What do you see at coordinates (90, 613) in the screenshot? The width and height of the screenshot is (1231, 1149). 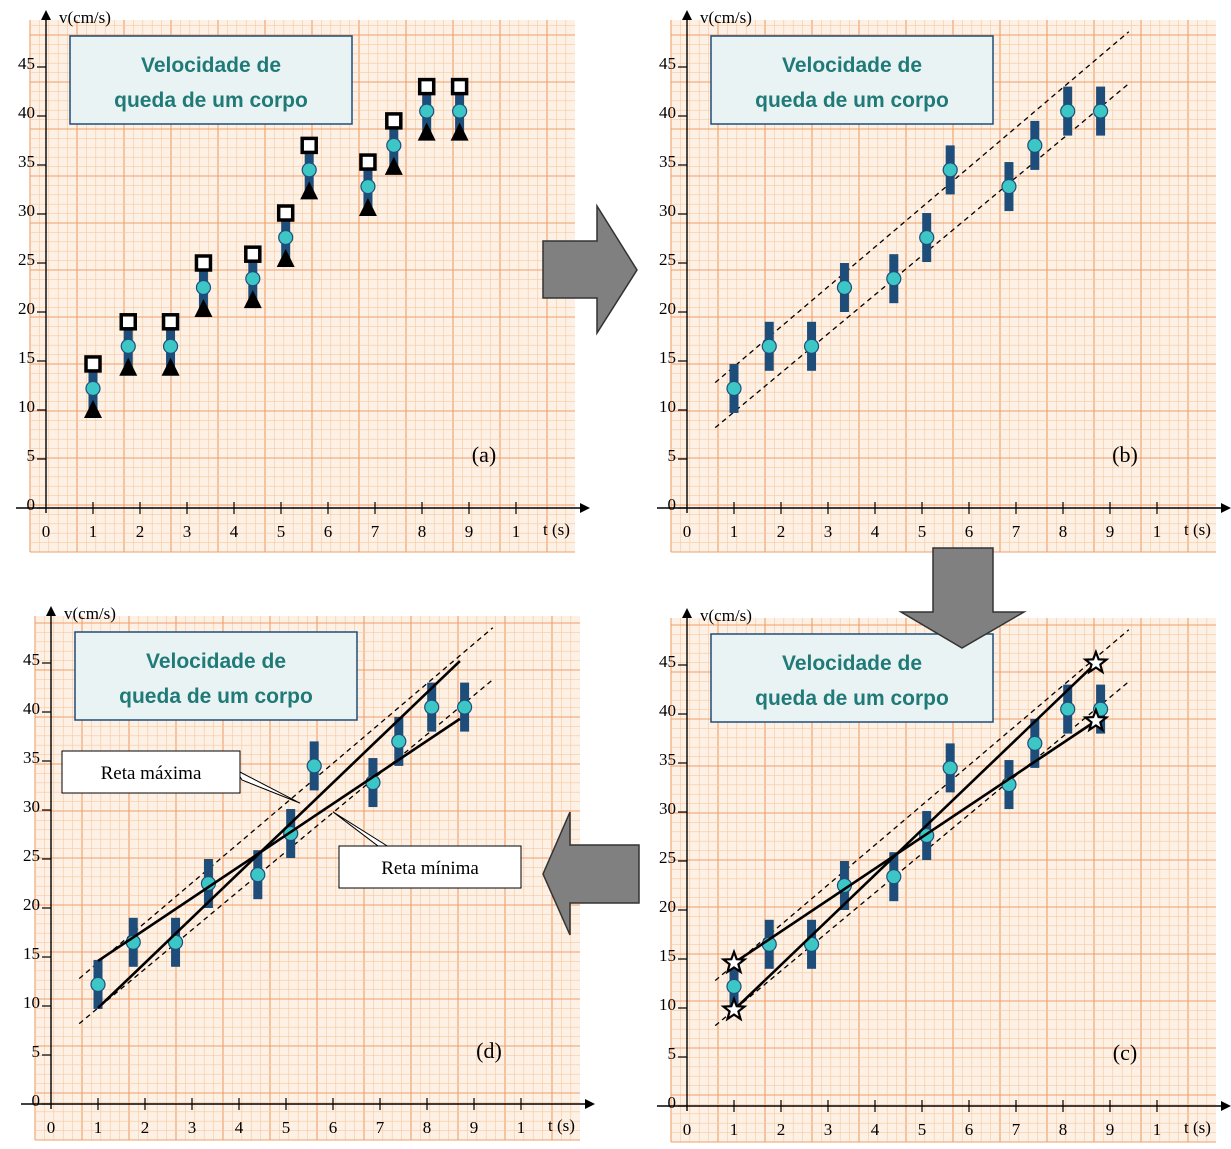 I see `y-axis-label: v(cm/s)` at bounding box center [90, 613].